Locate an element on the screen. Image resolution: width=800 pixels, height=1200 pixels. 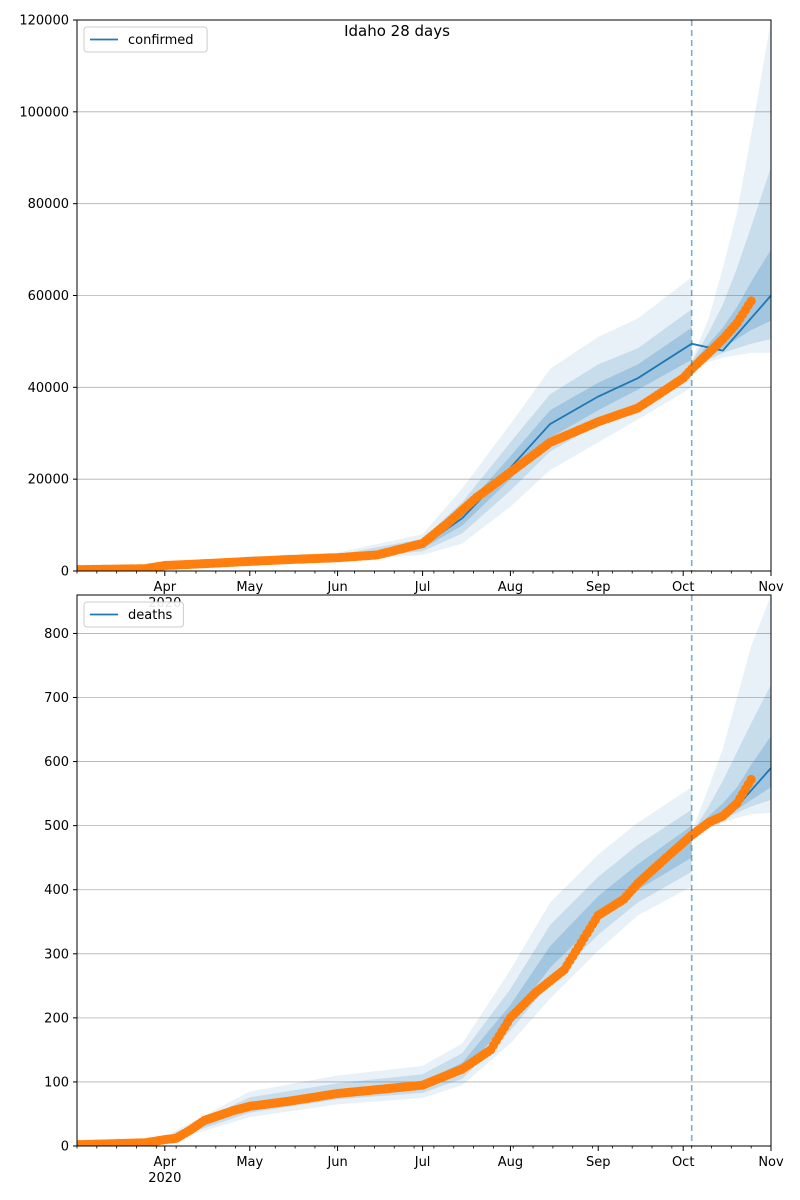
x-tick-year-label: 2020 is located at coordinates (164, 1178).